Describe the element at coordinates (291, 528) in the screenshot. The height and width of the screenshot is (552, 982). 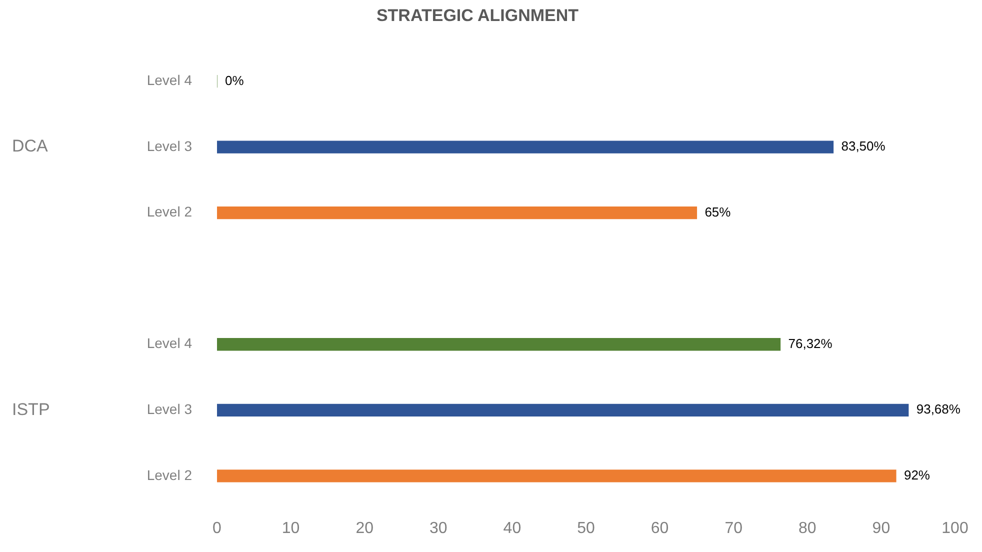
I see `x-tick-label: 10` at that location.